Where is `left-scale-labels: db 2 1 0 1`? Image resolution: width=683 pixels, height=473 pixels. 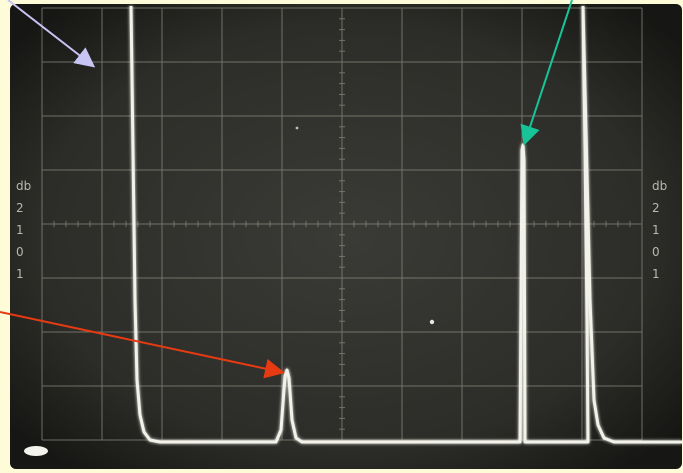 left-scale-labels: db 2 1 0 1 is located at coordinates (23, 230).